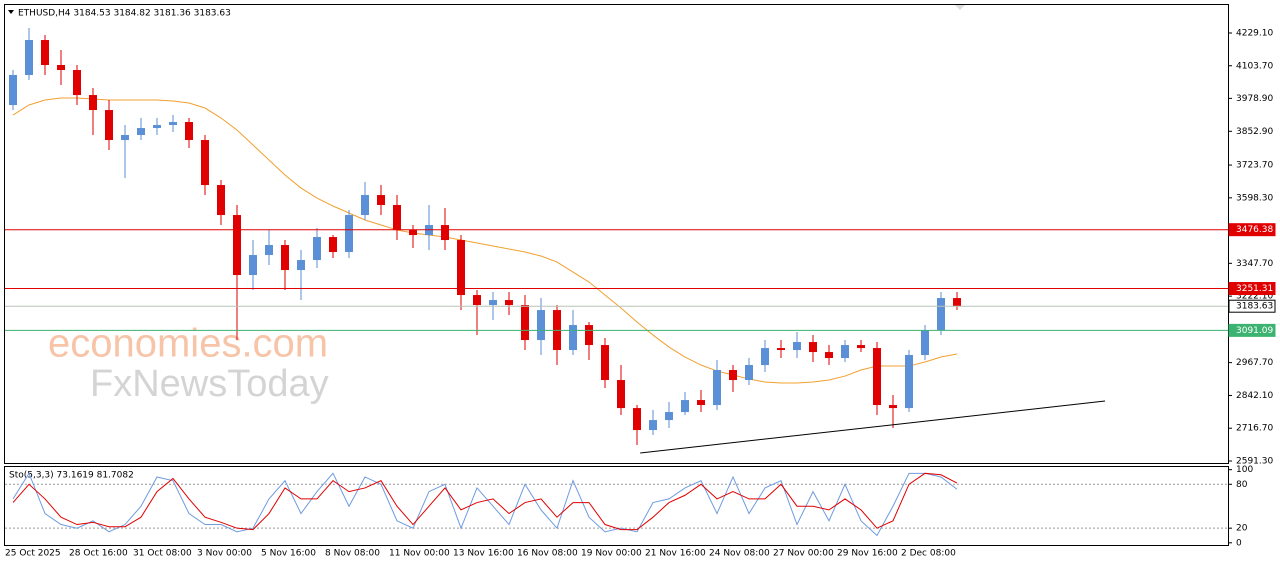 The image size is (1280, 567). I want to click on y-tick-label: 3852.90, so click(1254, 132).